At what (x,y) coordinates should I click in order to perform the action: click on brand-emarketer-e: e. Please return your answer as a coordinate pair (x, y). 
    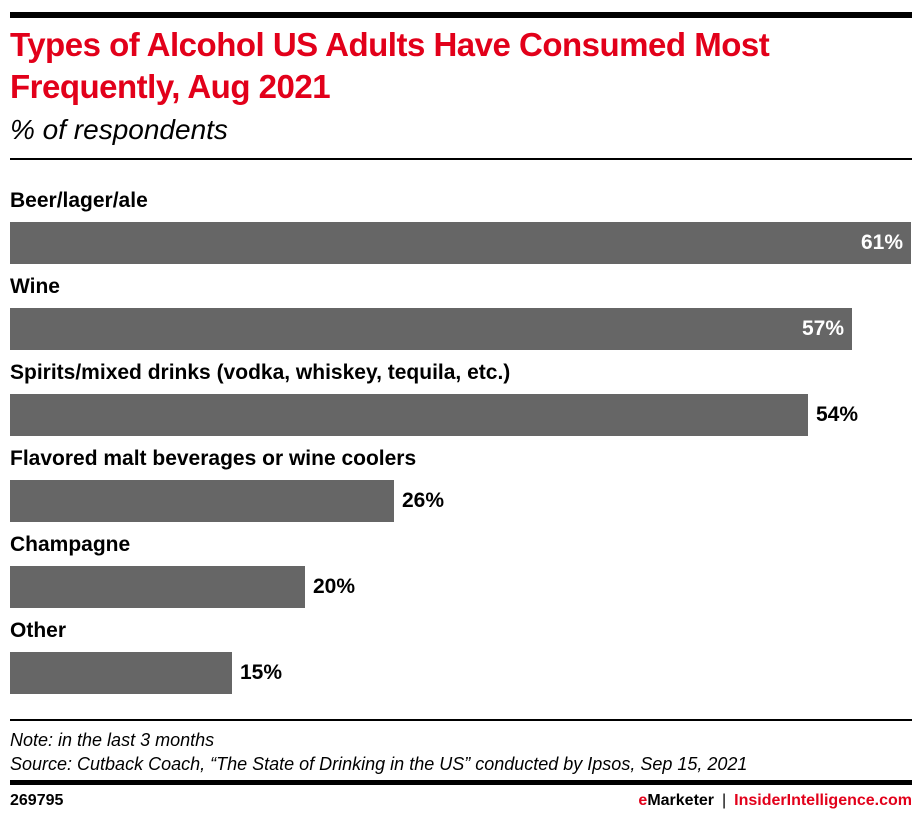
    Looking at the image, I should click on (643, 800).